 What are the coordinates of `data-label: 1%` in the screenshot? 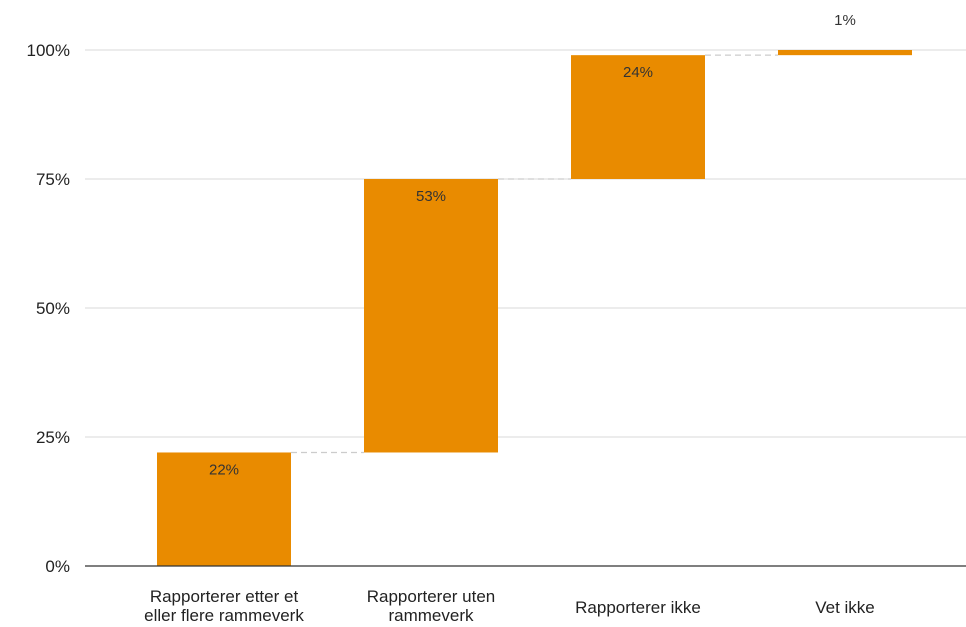 It's located at (845, 20).